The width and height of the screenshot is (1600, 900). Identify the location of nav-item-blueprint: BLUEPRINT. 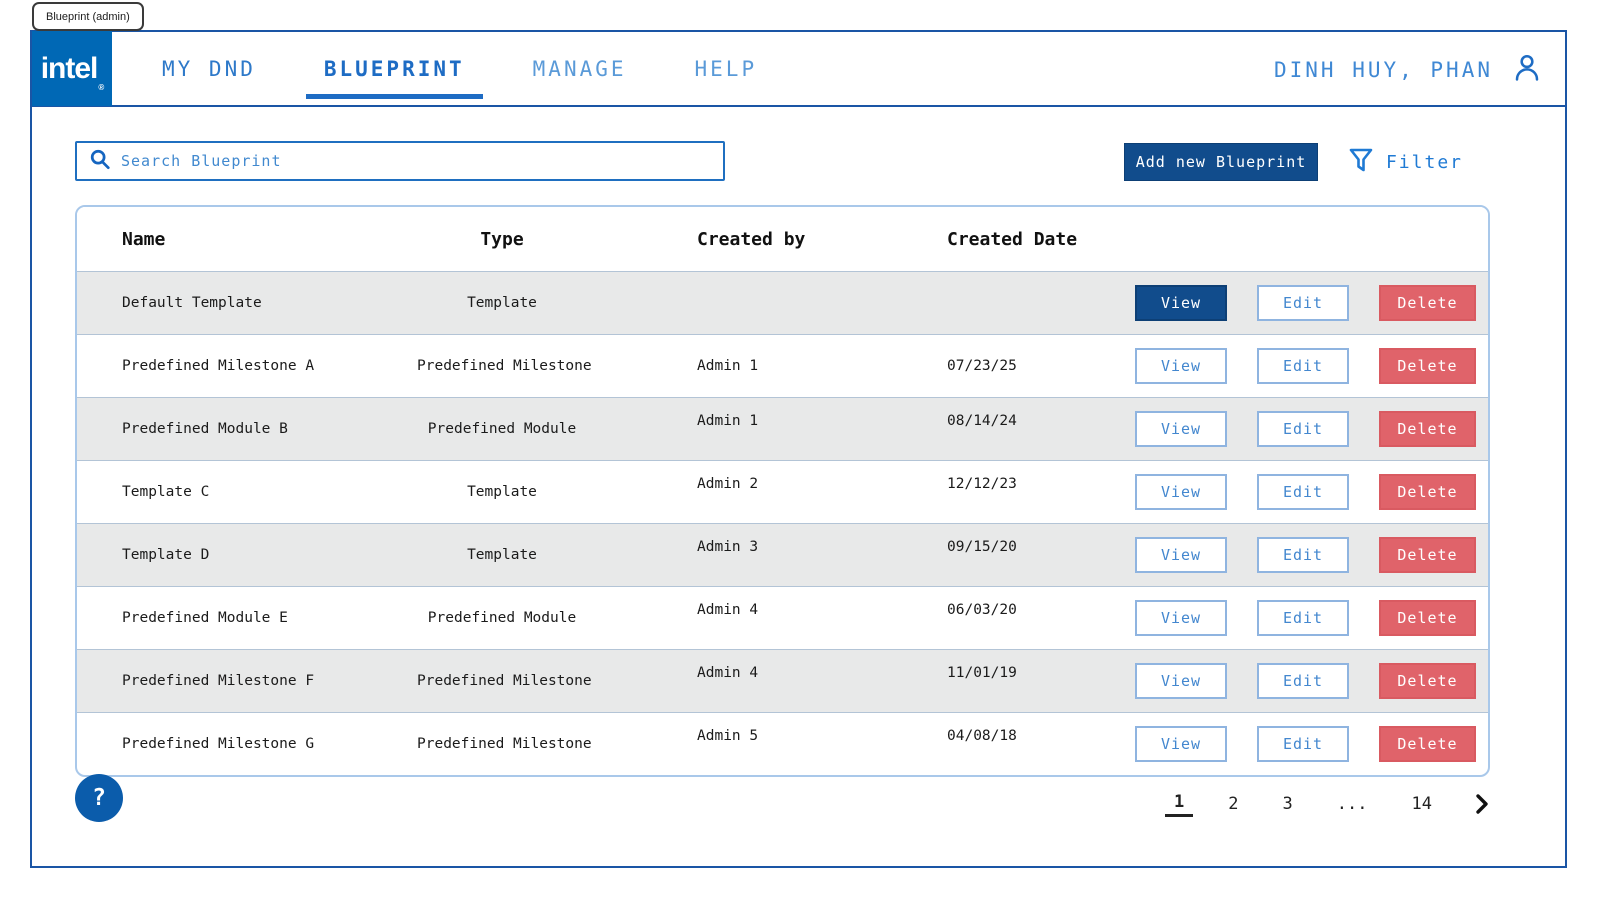
(394, 76).